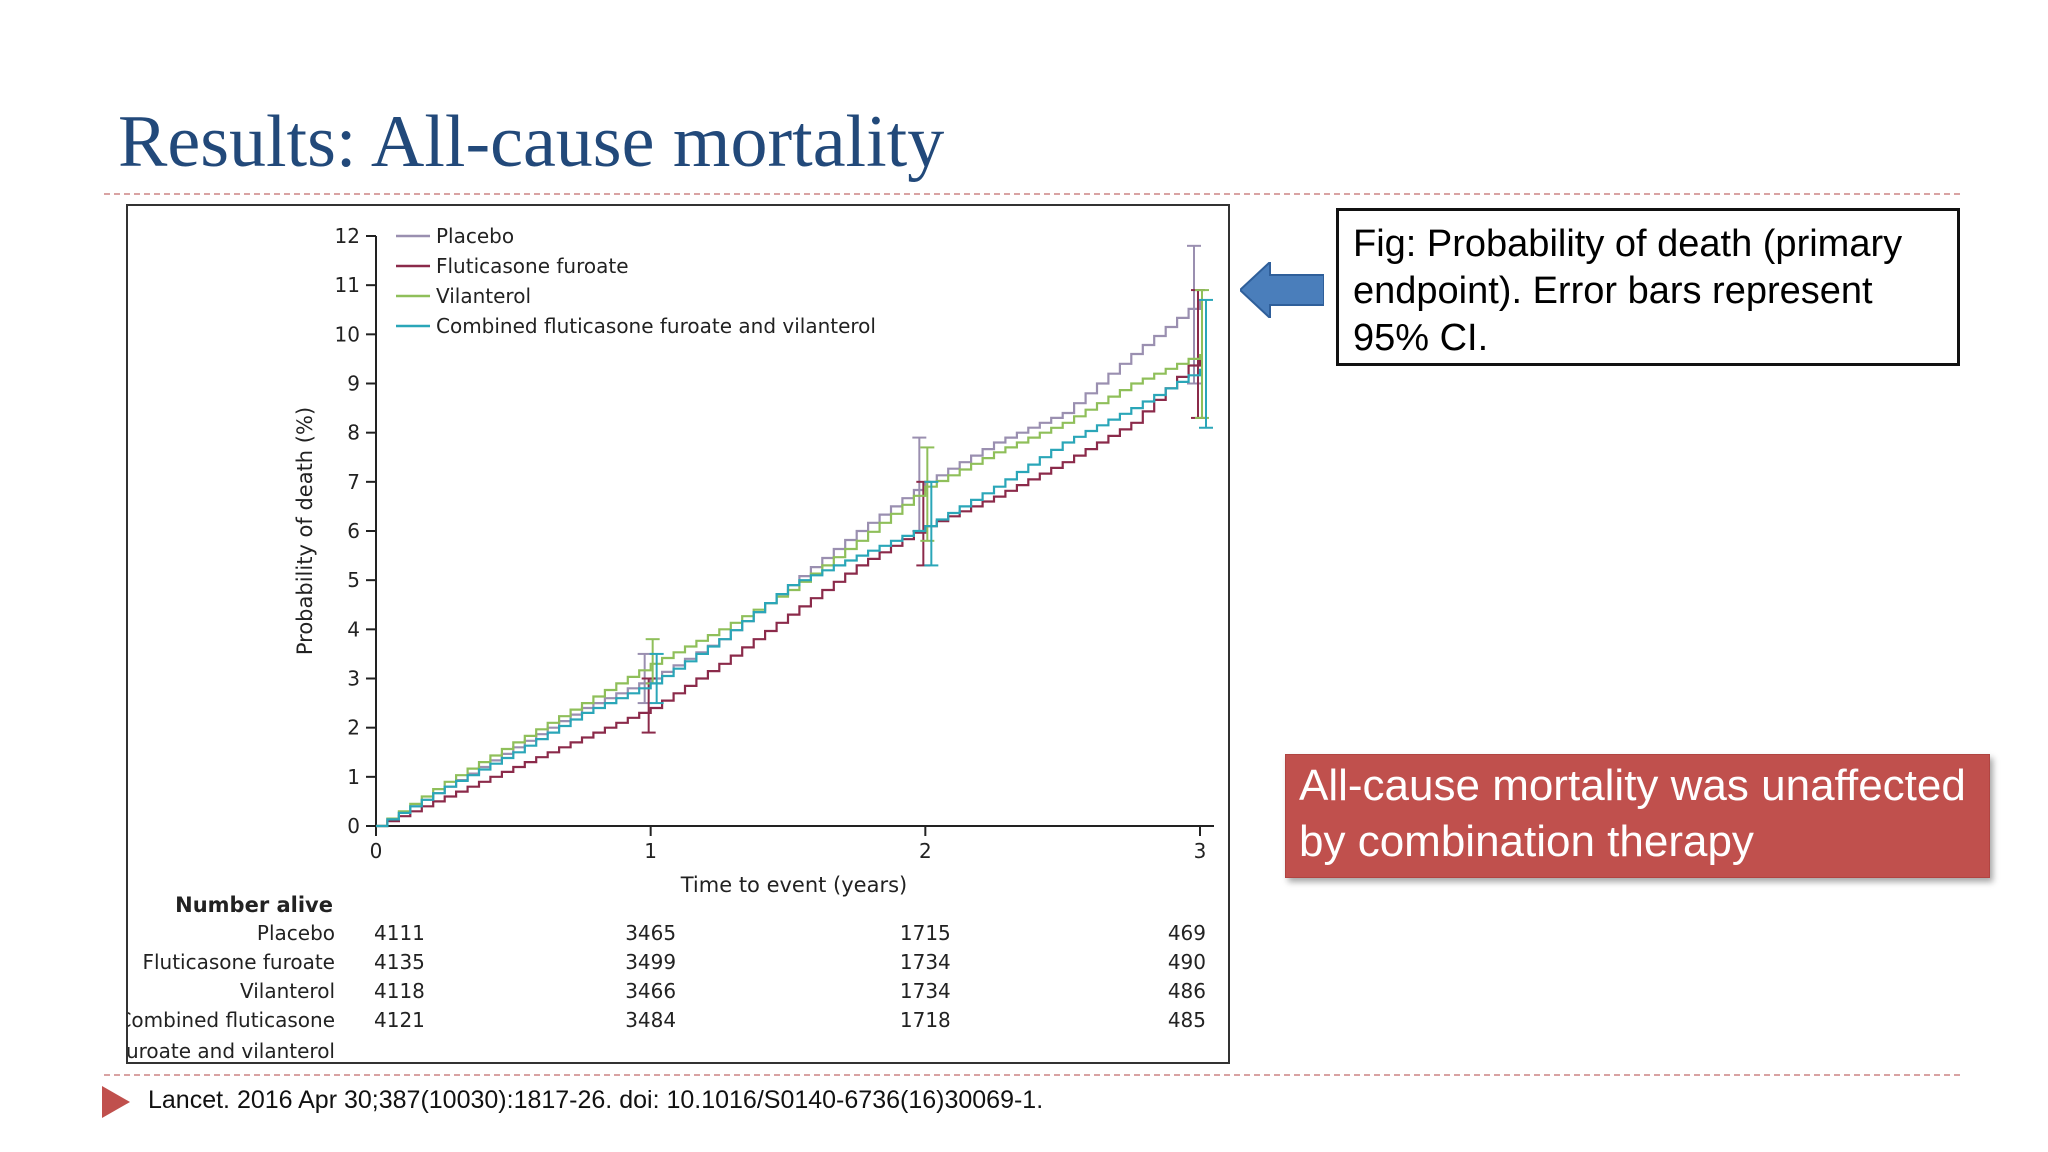 The height and width of the screenshot is (1152, 2048). Describe the element at coordinates (399, 962) in the screenshot. I see `number-alive-value: 4135` at that location.